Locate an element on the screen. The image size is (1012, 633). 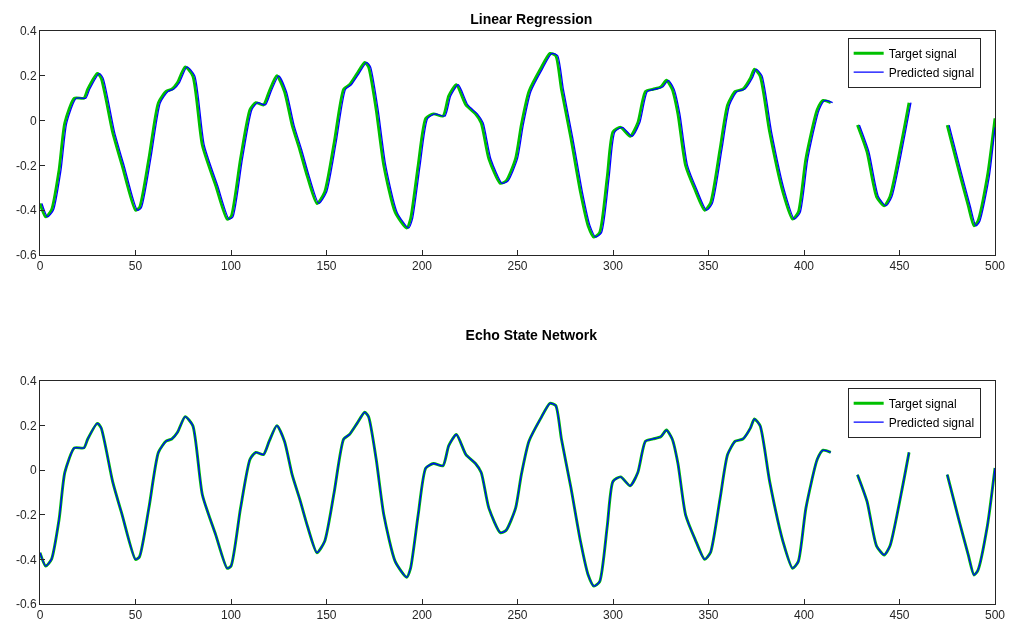
chart-title: Echo State Network is located at coordinates (531, 334).